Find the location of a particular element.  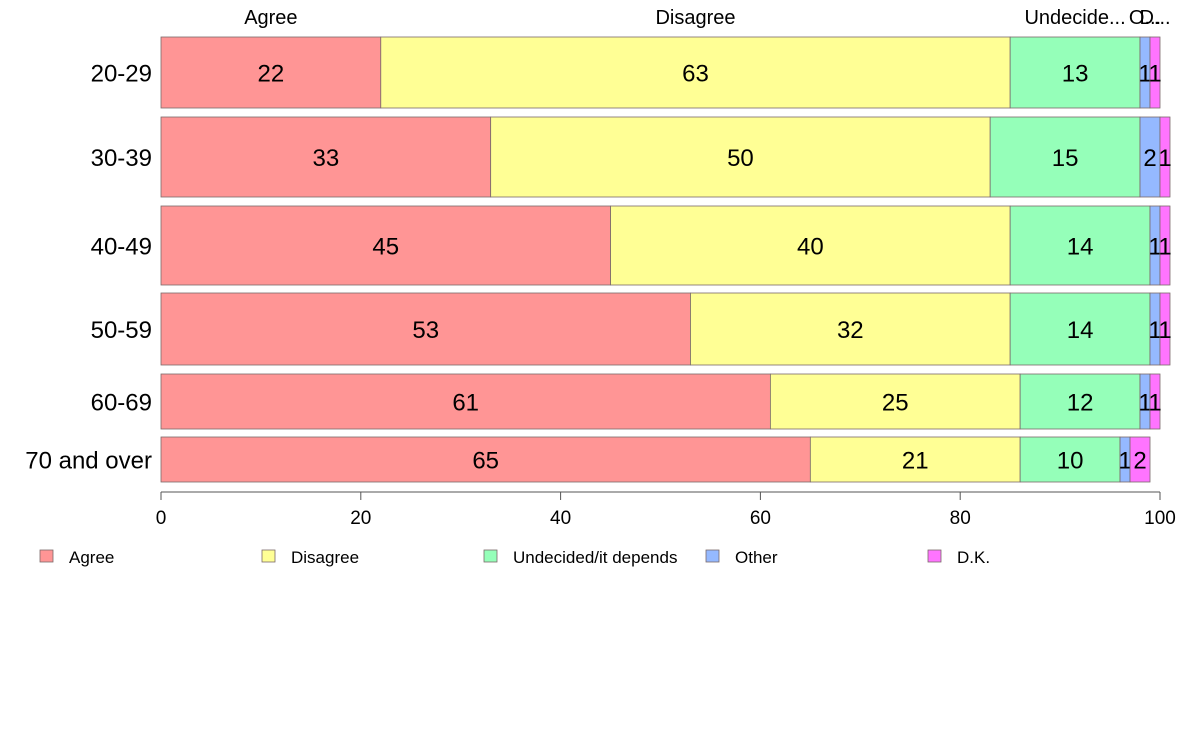

x-tick-label: 80 is located at coordinates (960, 518).